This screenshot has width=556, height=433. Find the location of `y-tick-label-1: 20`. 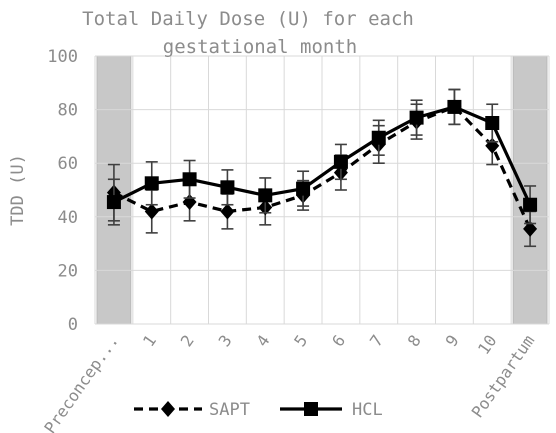

y-tick-label-1: 20 is located at coordinates (68, 271).